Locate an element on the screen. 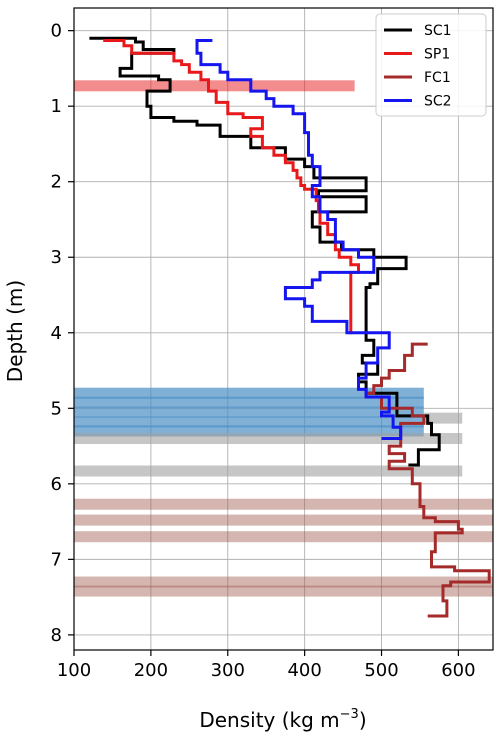  y-tick-label: 3 is located at coordinates (56, 257).